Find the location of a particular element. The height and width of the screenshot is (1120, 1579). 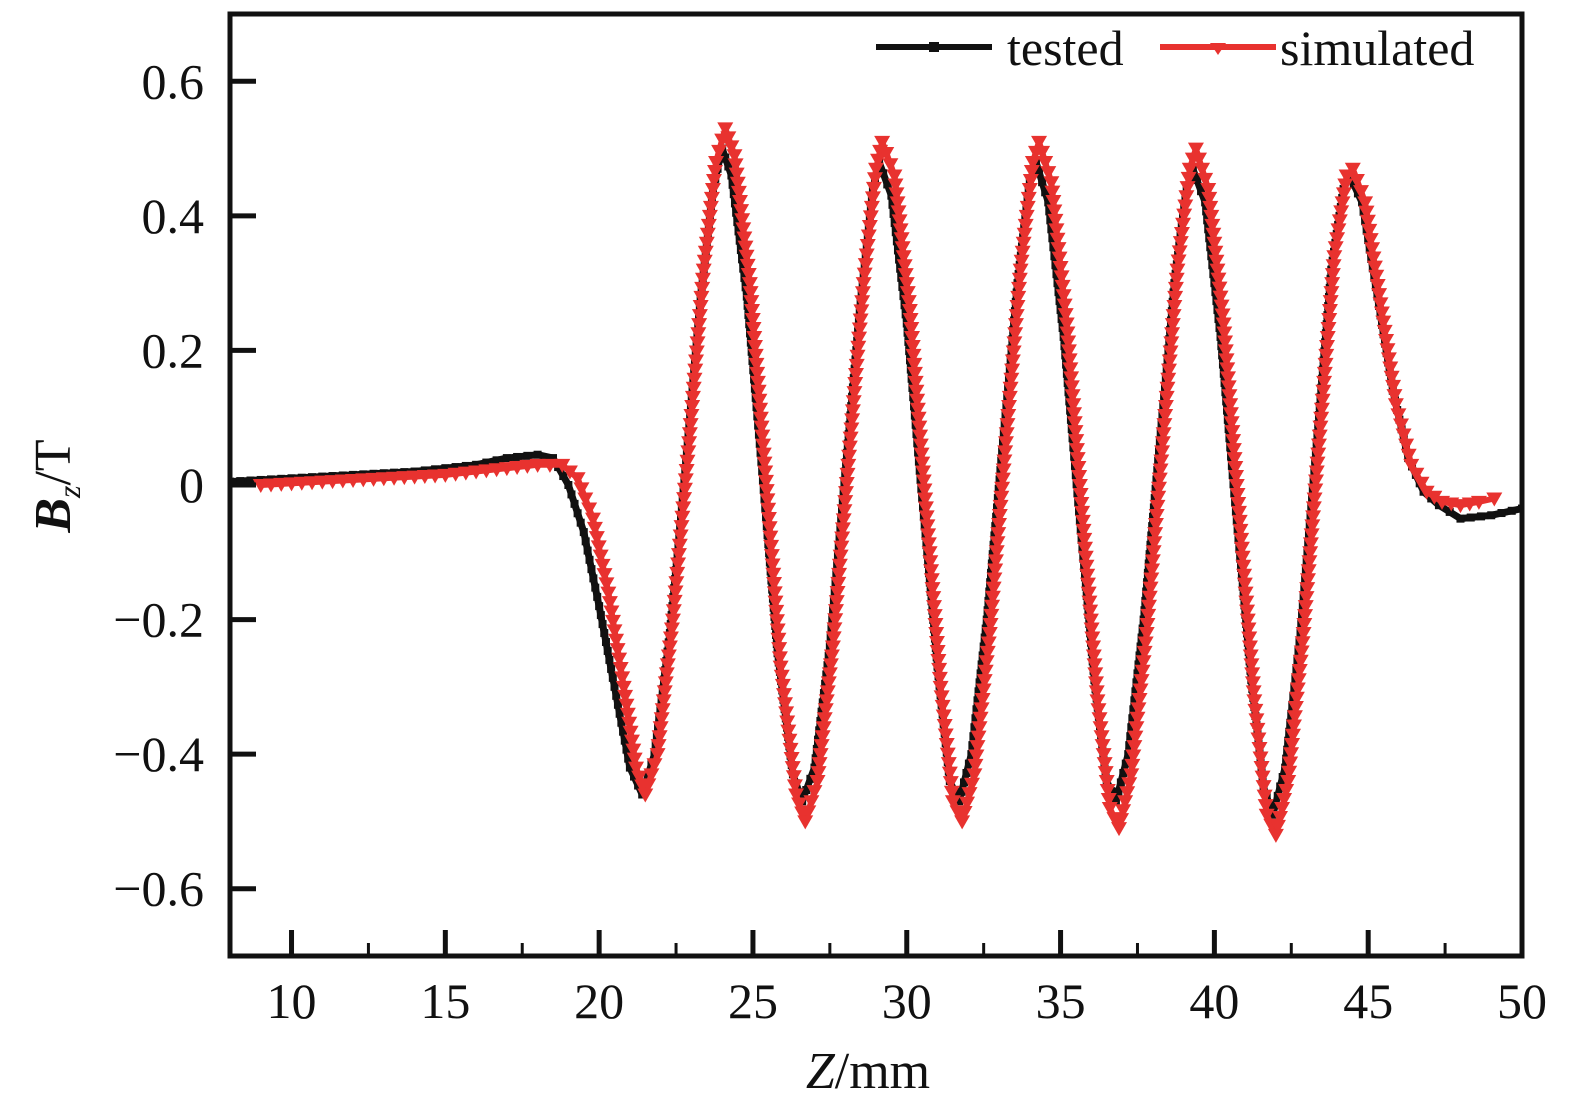

y-tick-label: 0 is located at coordinates (191, 485).